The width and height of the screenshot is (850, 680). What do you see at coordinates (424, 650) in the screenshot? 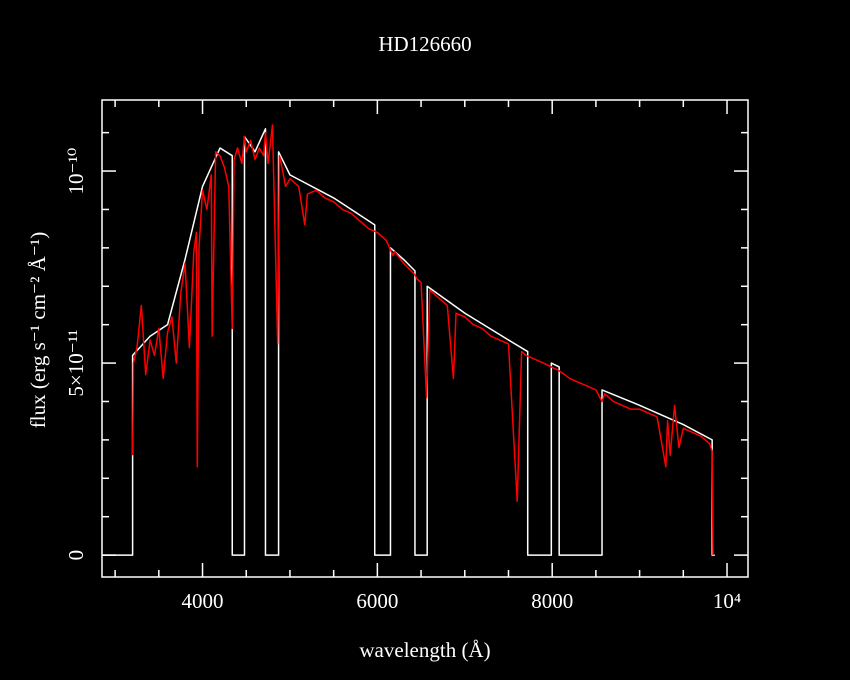
I see `x-axis-label: wavelength (Å)` at bounding box center [424, 650].